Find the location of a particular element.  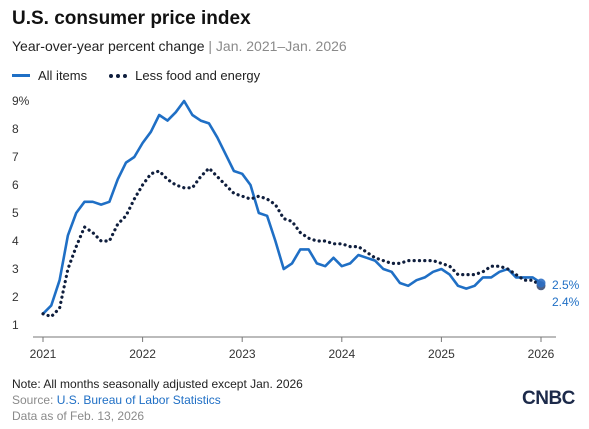

legend-swatch-dotted is located at coordinates (118, 75).